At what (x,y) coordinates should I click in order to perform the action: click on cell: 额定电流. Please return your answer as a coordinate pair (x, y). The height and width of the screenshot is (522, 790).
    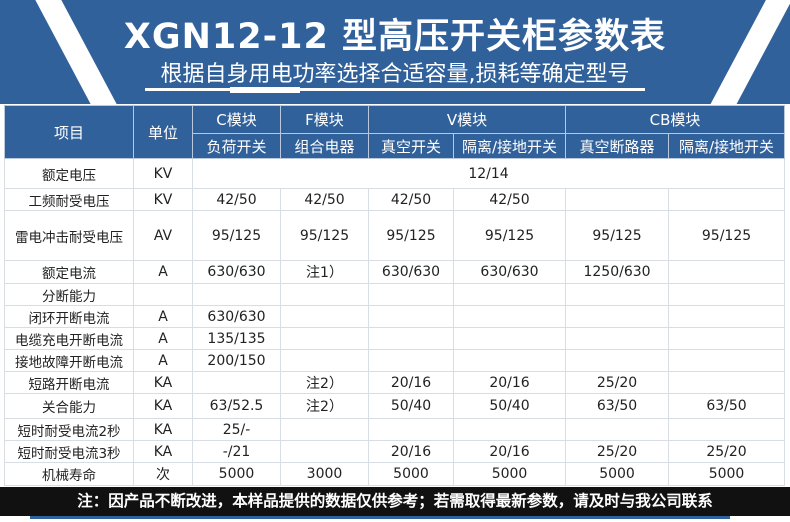
    Looking at the image, I should click on (69, 272).